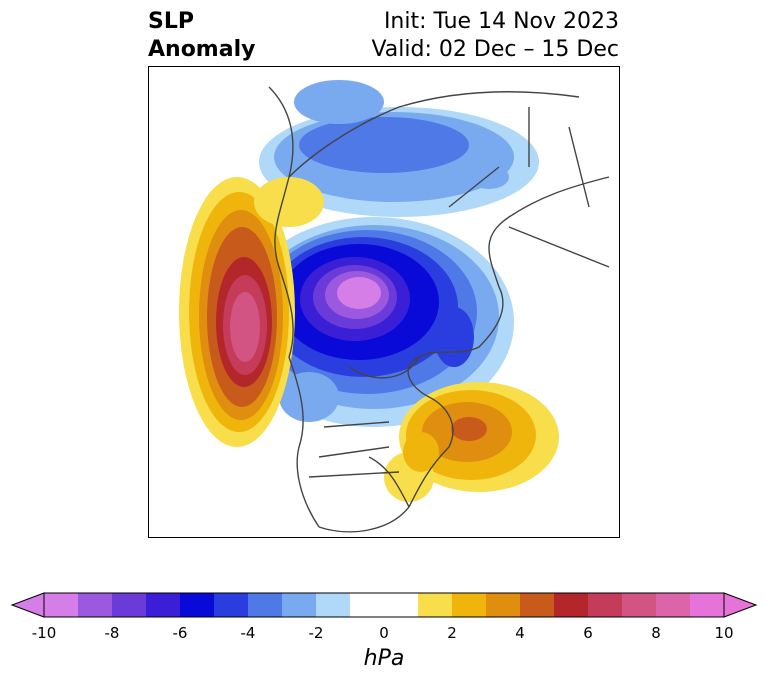 The height and width of the screenshot is (684, 768). I want to click on title-line-2: Anomaly, so click(202, 49).